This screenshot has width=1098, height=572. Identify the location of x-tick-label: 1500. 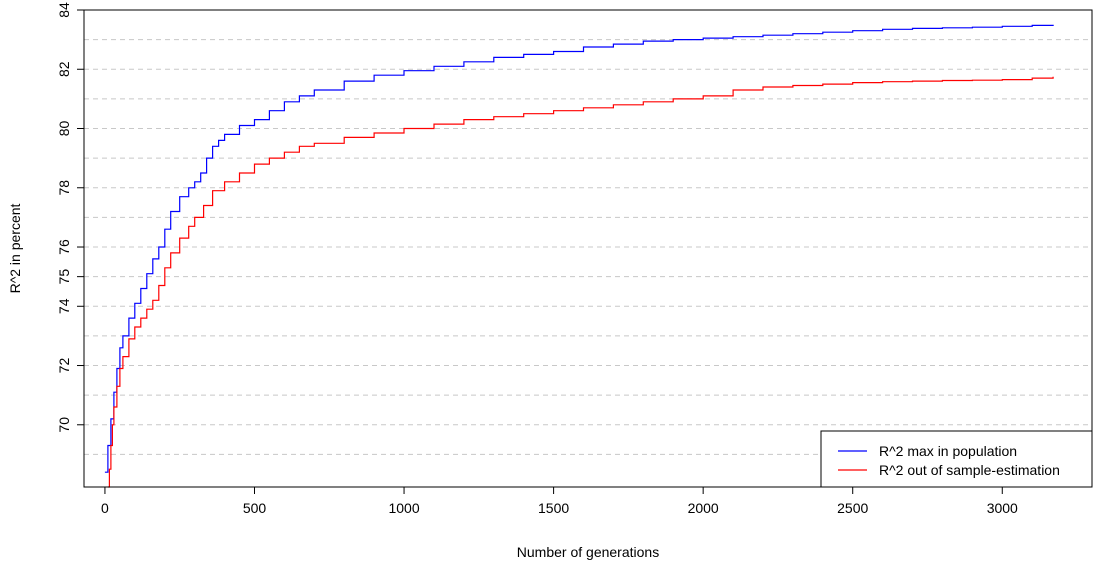
(553, 508).